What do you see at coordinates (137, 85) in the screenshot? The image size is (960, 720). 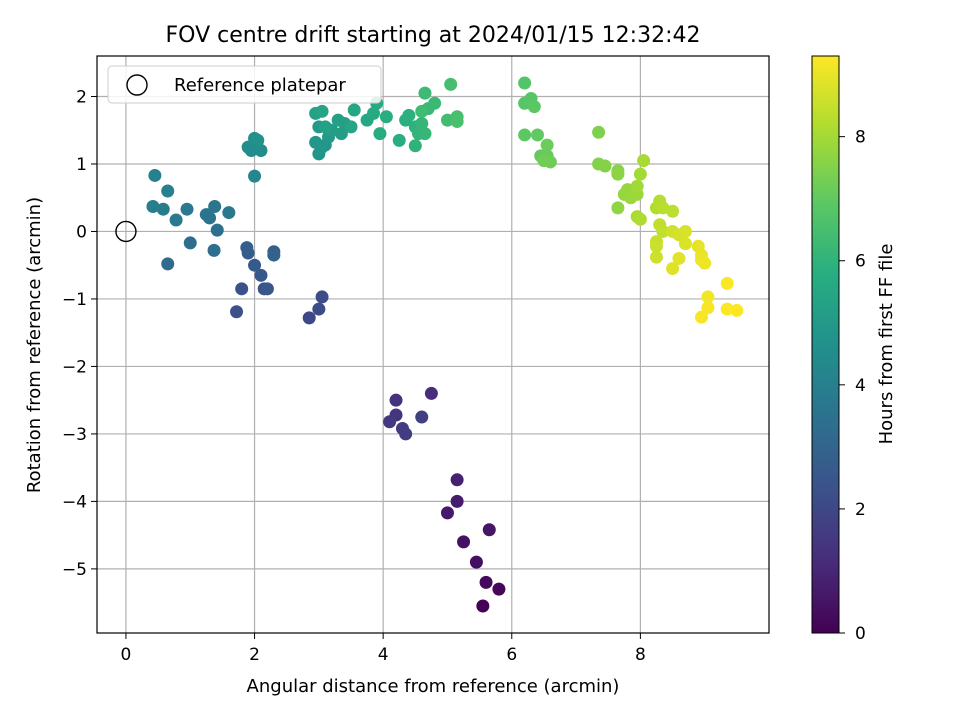 I see `legend-reference-marker` at bounding box center [137, 85].